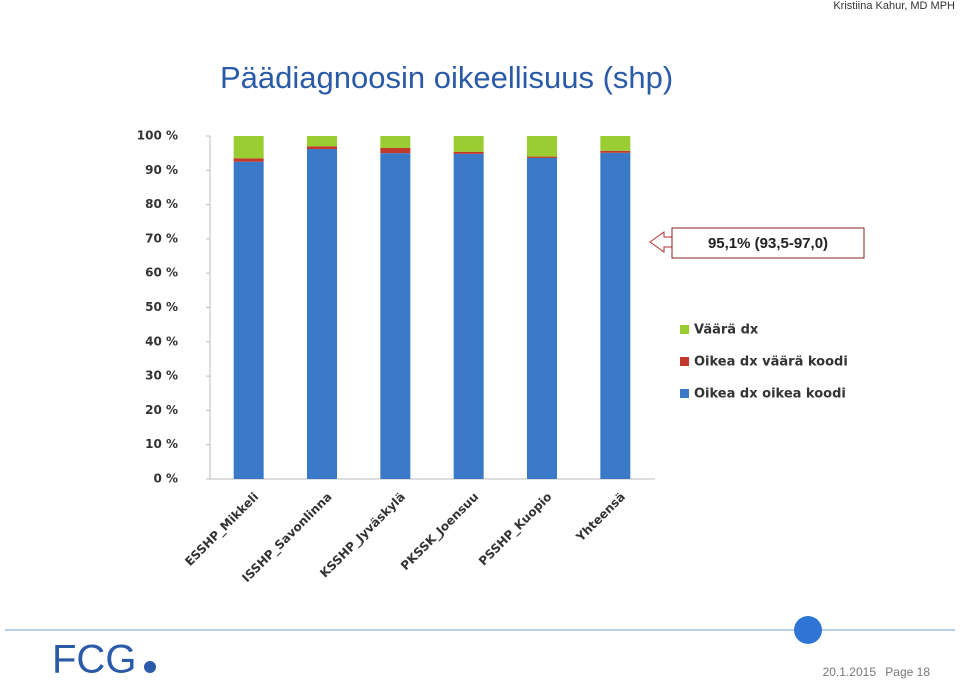 This screenshot has width=960, height=683. Describe the element at coordinates (161, 376) in the screenshot. I see `y-tick-label: 30 %` at that location.